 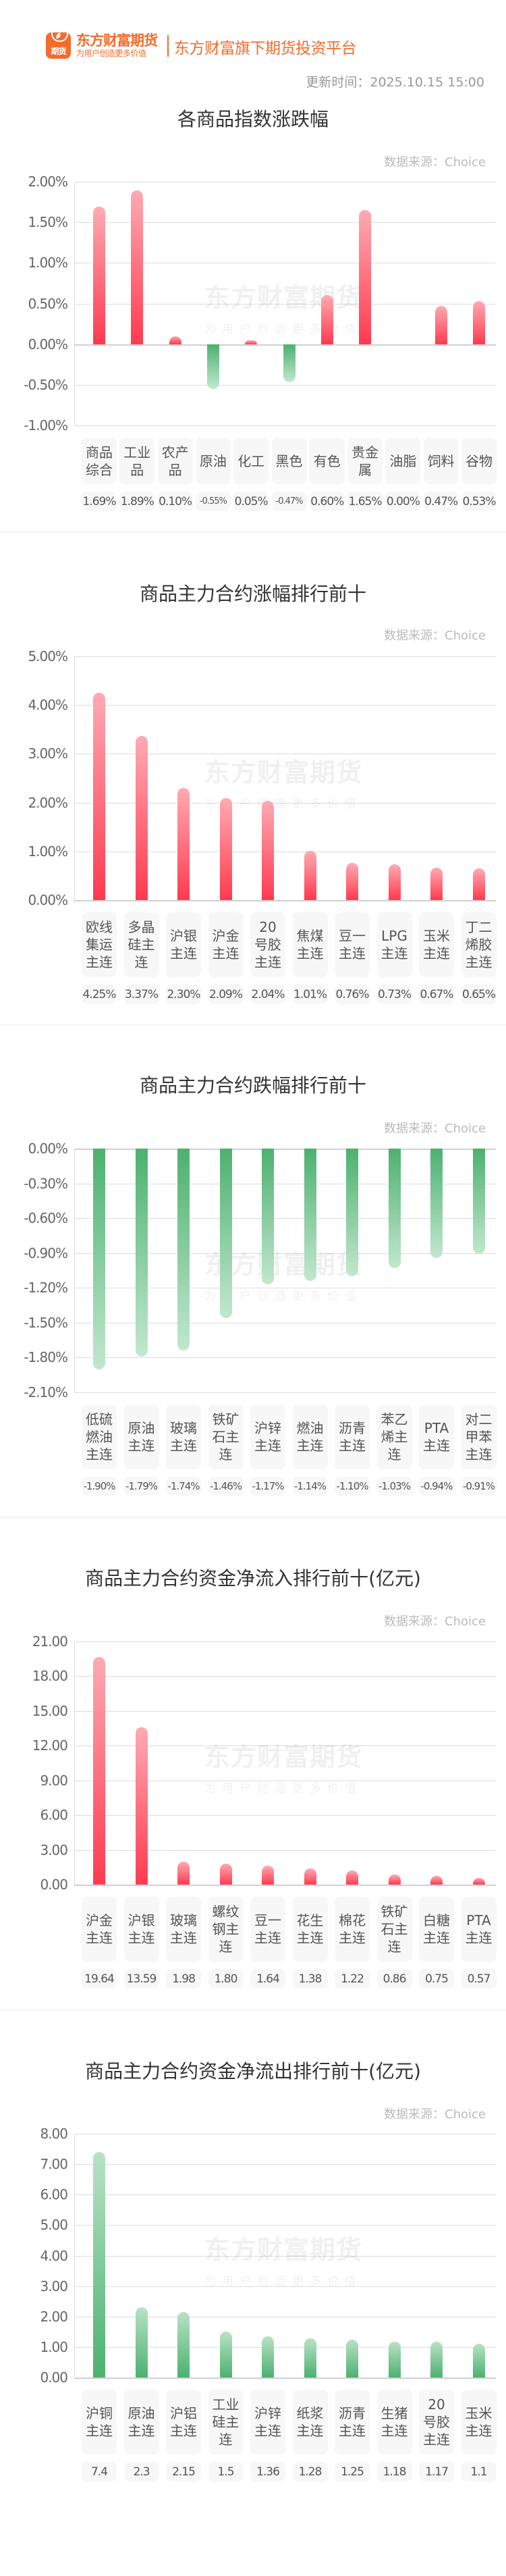 What do you see at coordinates (213, 502) in the screenshot?
I see `value-label: -0.55%` at bounding box center [213, 502].